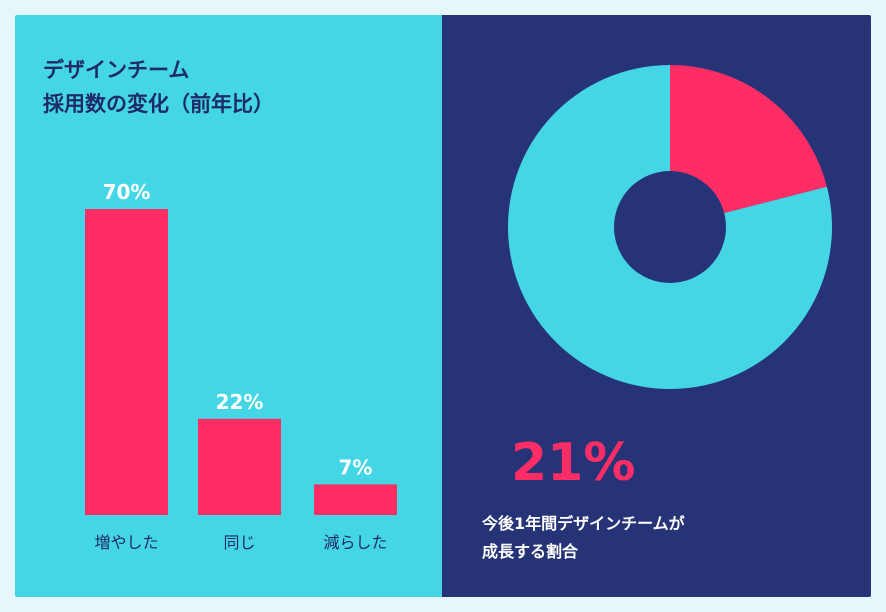  What do you see at coordinates (583, 538) in the screenshot?
I see `growth-caption: 今後1年間デザインチームが 成長する割合` at bounding box center [583, 538].